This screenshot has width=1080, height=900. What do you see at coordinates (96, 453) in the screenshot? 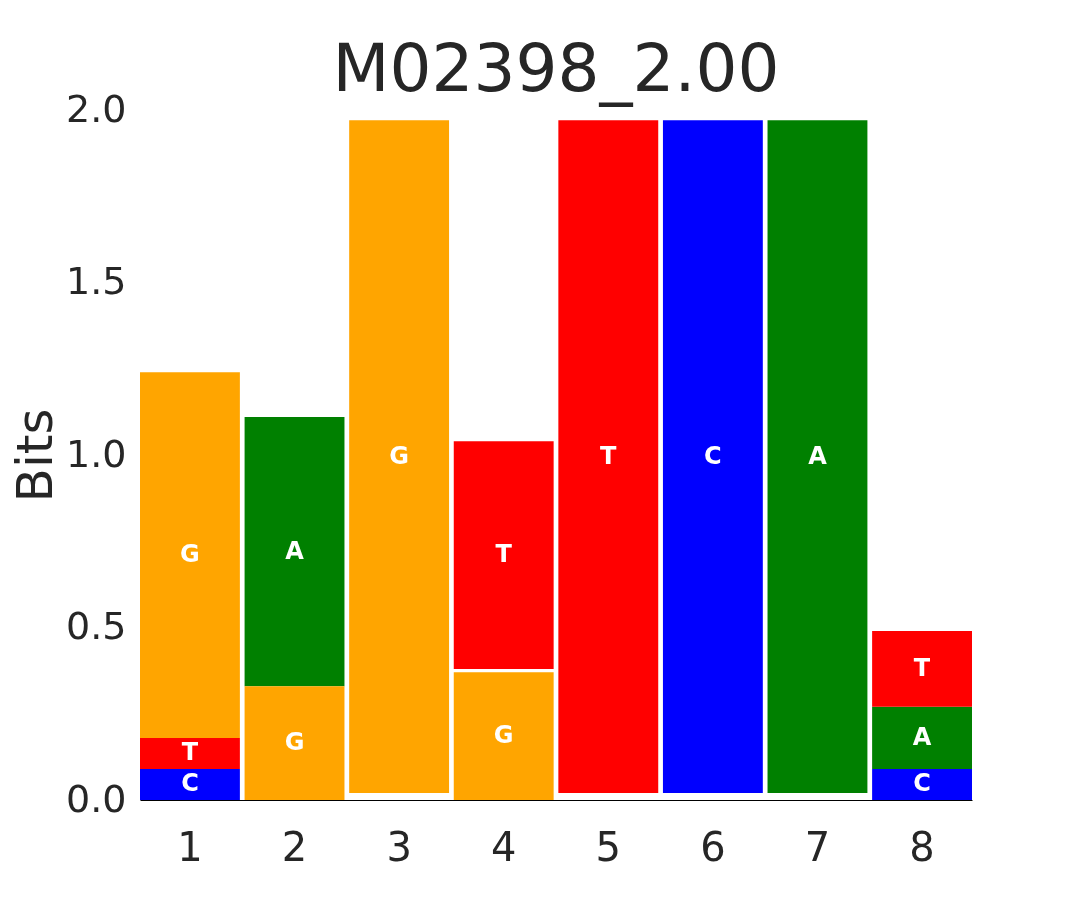
I see `y-tick-label: 1.0` at bounding box center [96, 453].